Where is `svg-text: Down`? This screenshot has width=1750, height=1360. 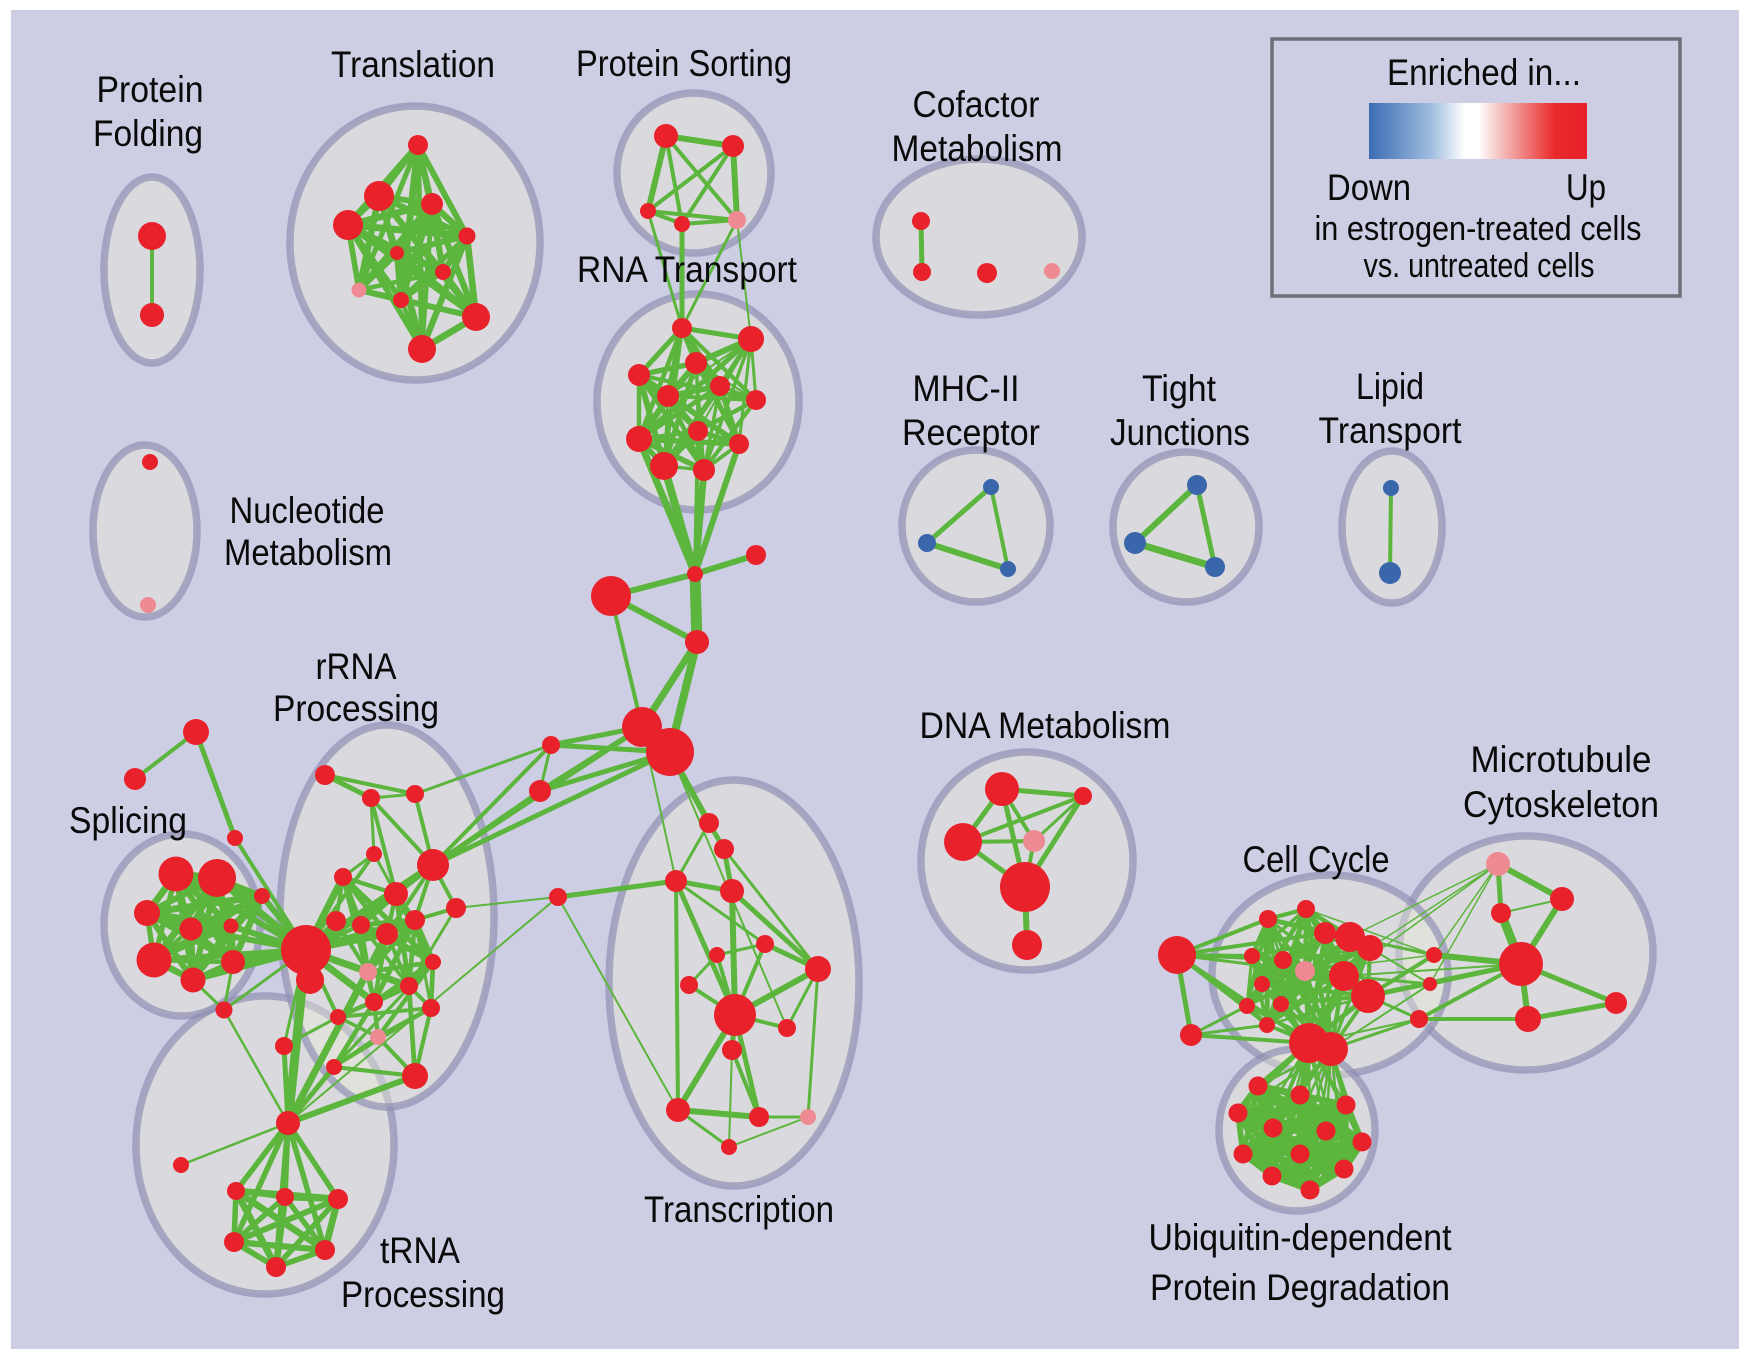
svg-text: Down is located at coordinates (1369, 187).